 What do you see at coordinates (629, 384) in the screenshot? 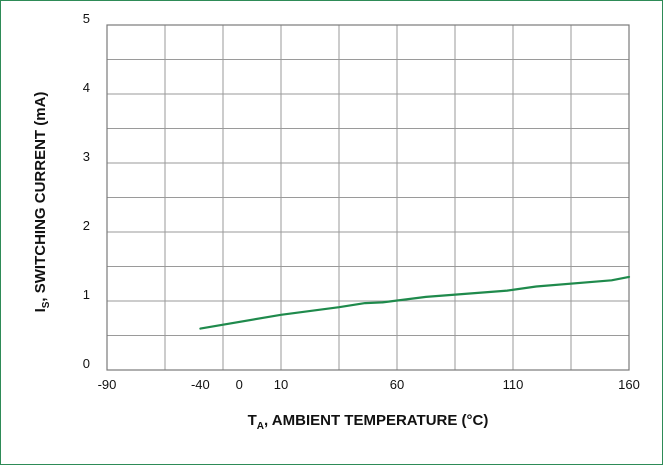
I see `x-tick-label: 160` at bounding box center [629, 384].